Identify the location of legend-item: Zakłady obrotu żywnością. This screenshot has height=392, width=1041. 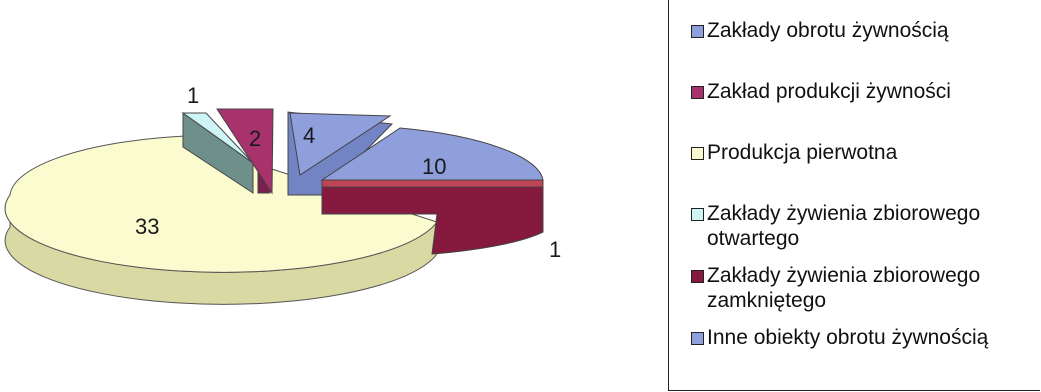
(865, 30).